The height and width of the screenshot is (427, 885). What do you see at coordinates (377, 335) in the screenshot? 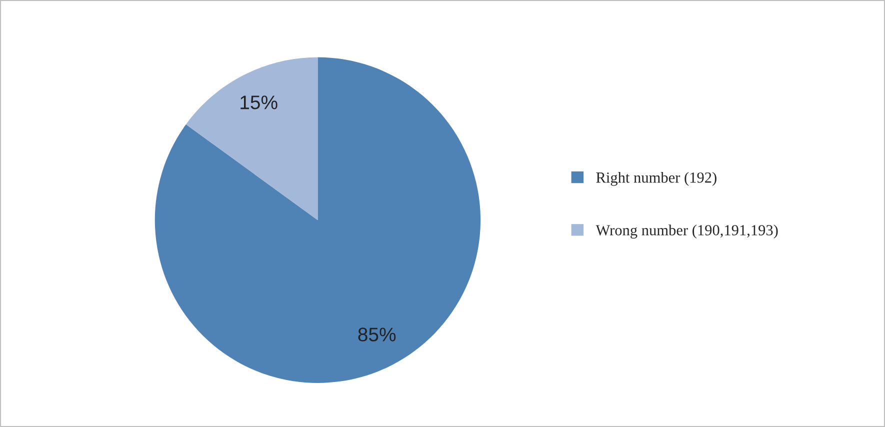
I see `data-label: 85%` at bounding box center [377, 335].